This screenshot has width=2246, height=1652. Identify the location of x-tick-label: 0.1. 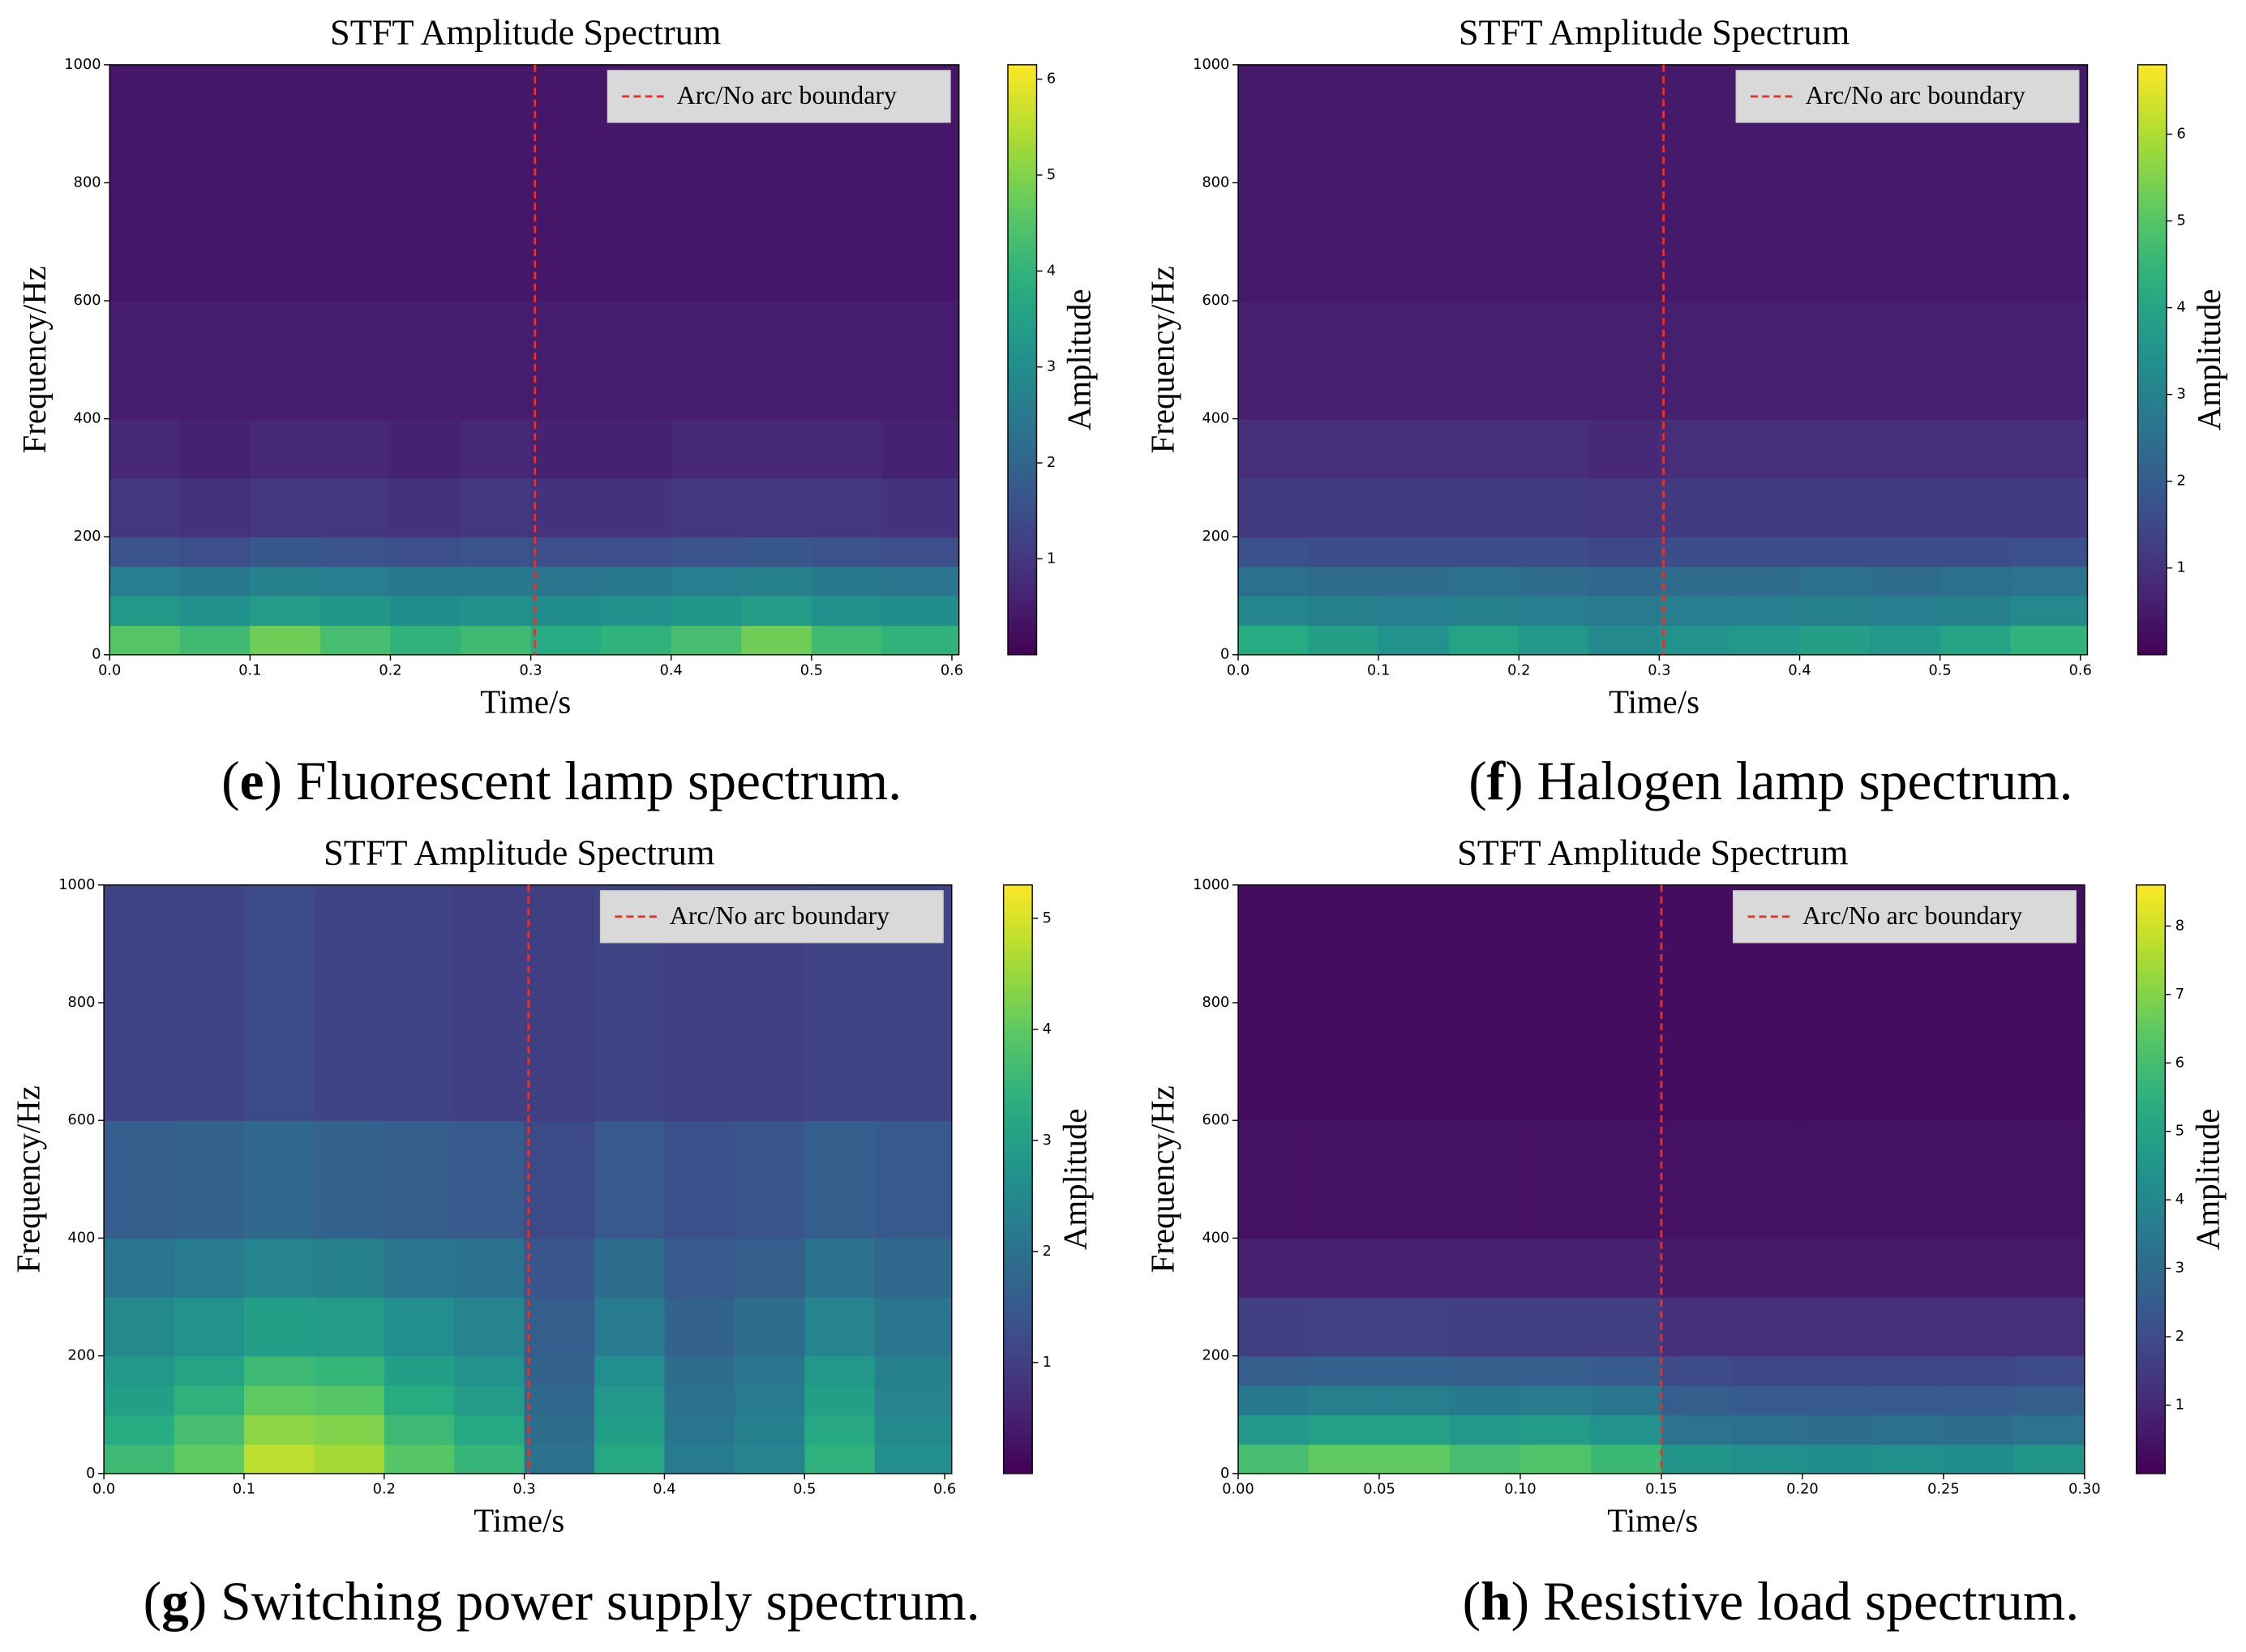
(1378, 670).